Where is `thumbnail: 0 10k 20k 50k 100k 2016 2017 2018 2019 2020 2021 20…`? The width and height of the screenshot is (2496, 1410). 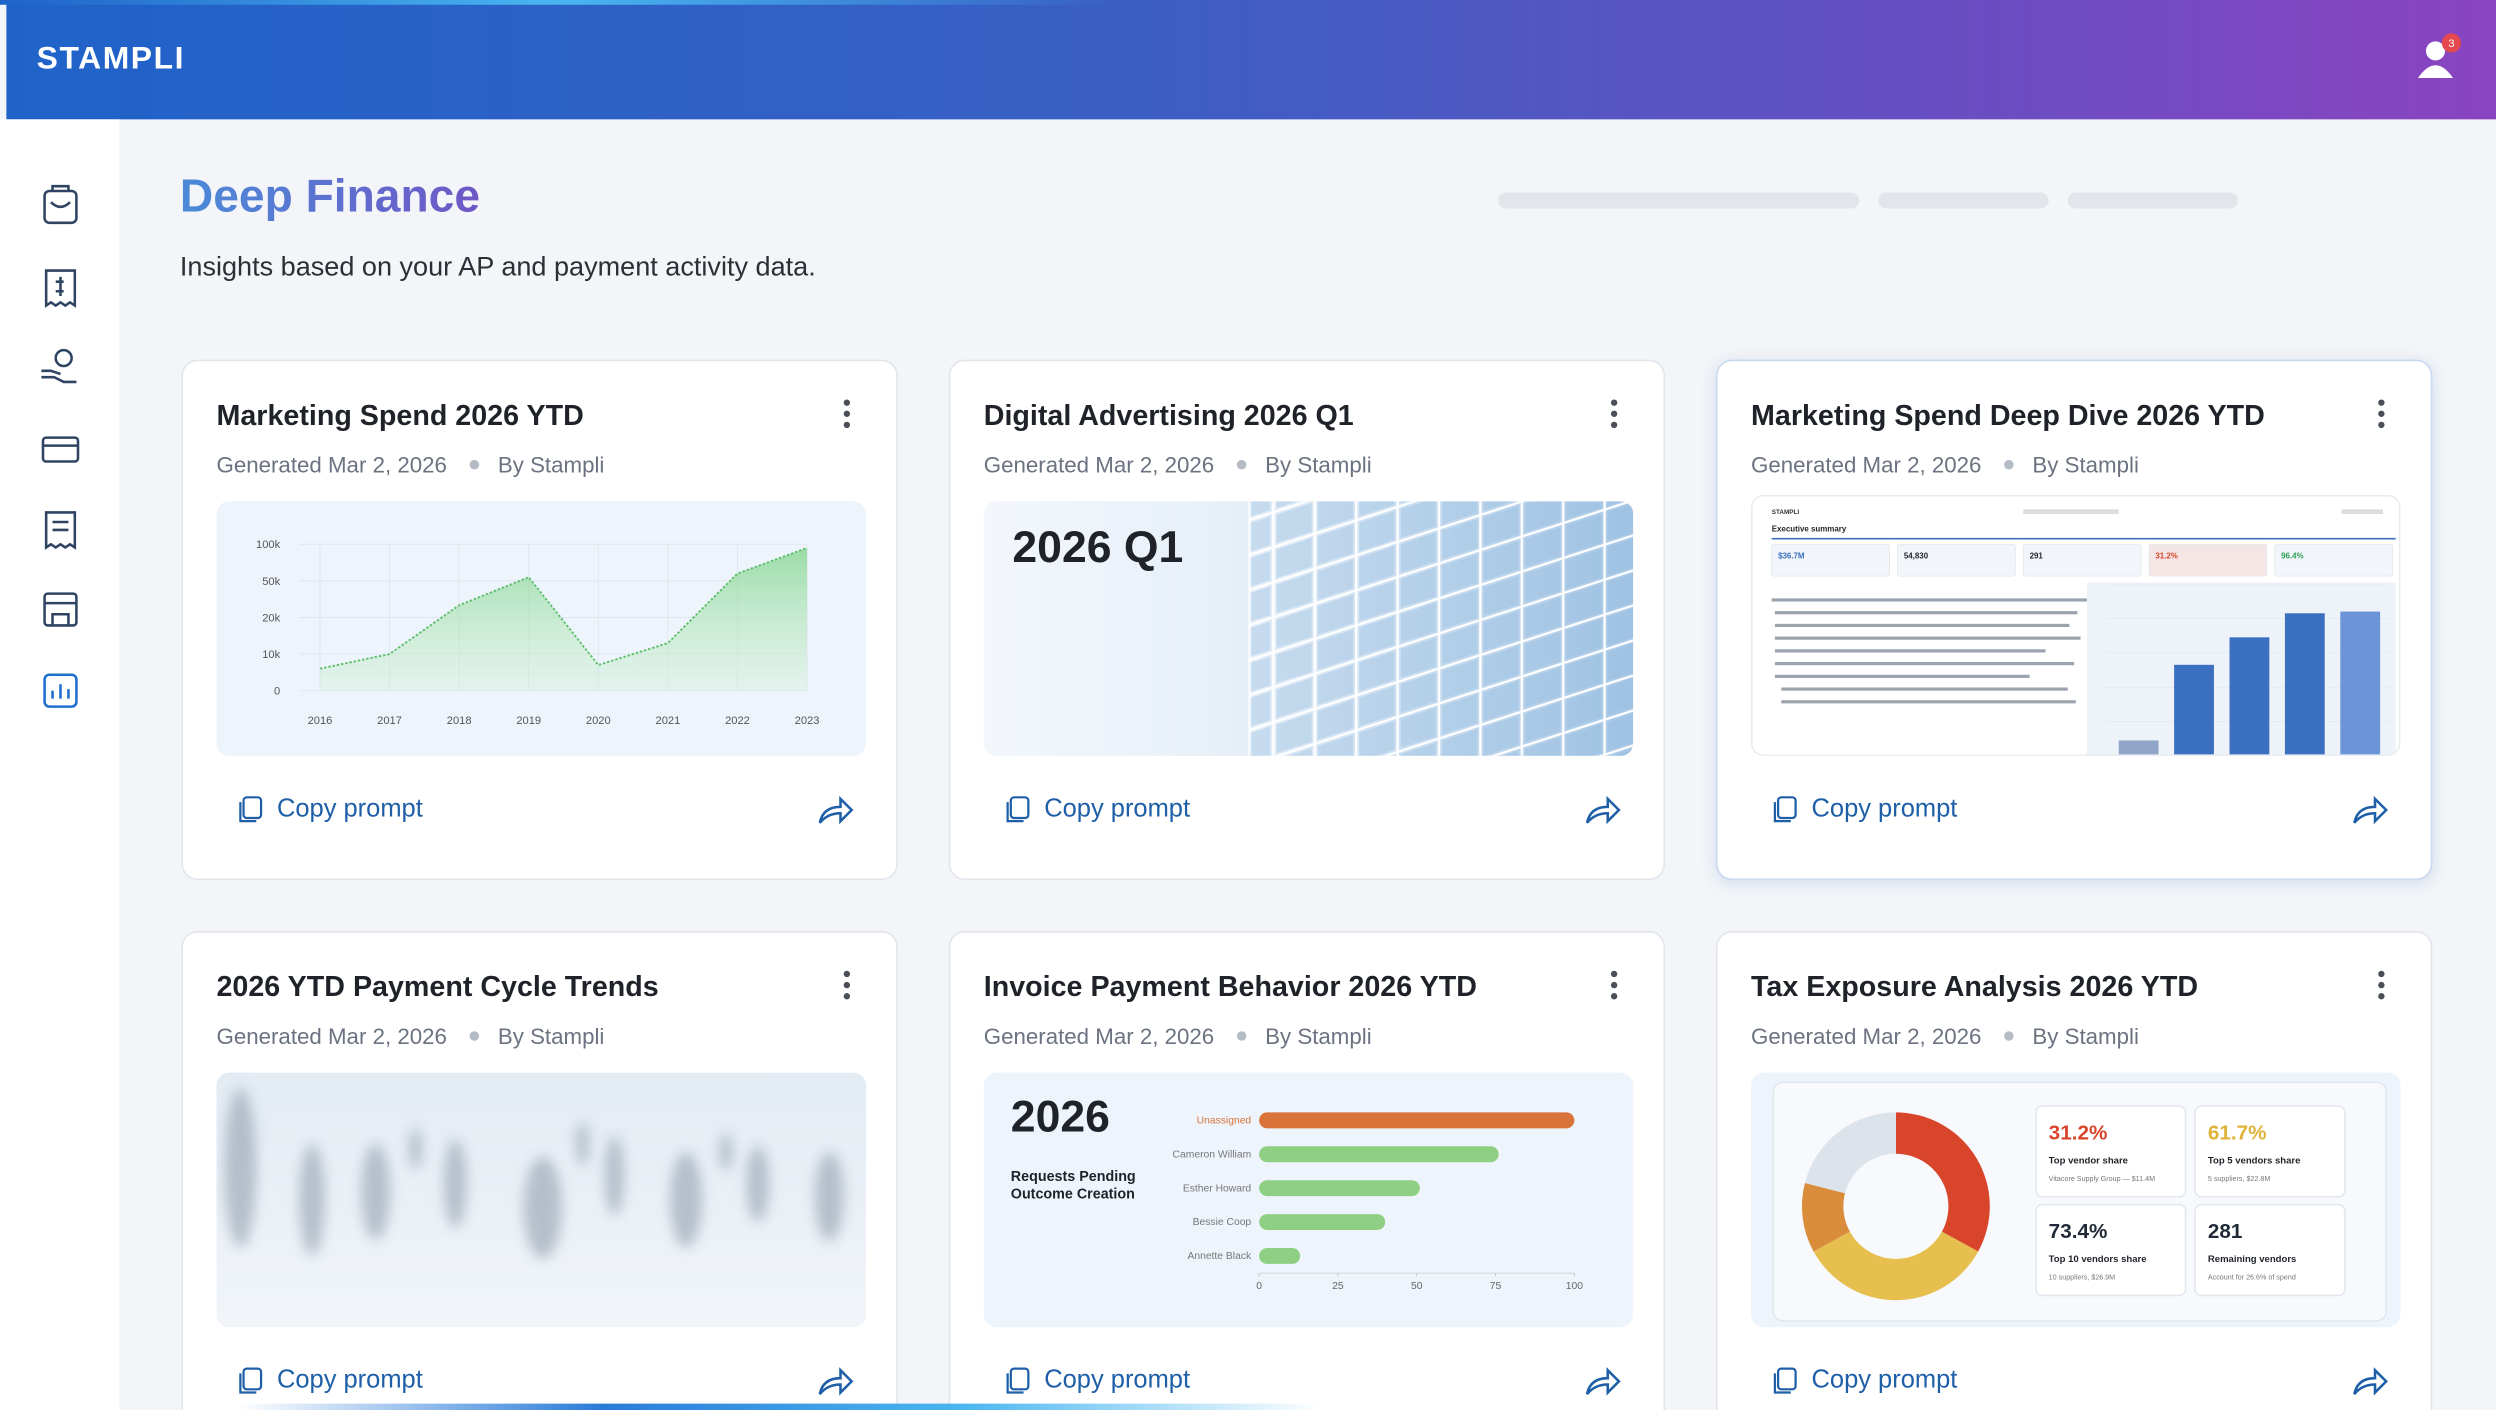
thumbnail: 0 10k 20k 50k 100k 2016 2017 2018 2019 2020 2021 20… is located at coordinates (541, 628).